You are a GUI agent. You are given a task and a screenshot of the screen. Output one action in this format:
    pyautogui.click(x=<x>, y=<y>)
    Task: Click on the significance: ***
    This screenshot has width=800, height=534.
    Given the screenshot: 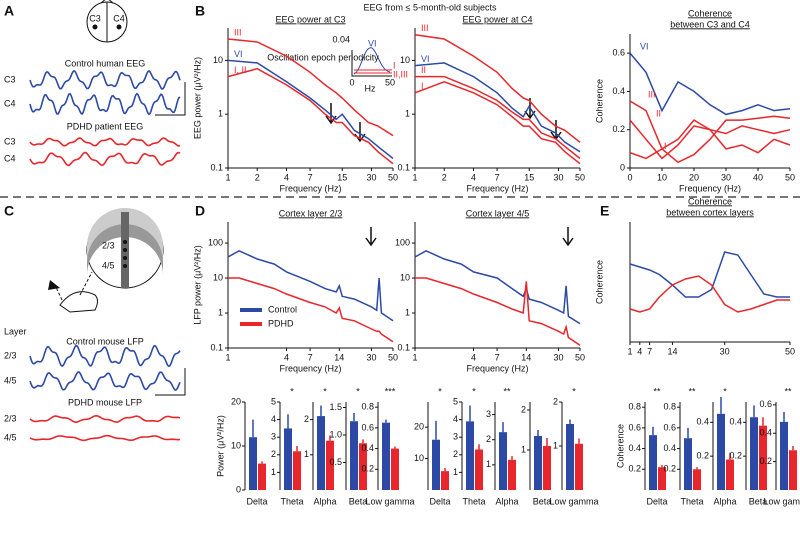 What is the action you would take?
    pyautogui.click(x=390, y=391)
    